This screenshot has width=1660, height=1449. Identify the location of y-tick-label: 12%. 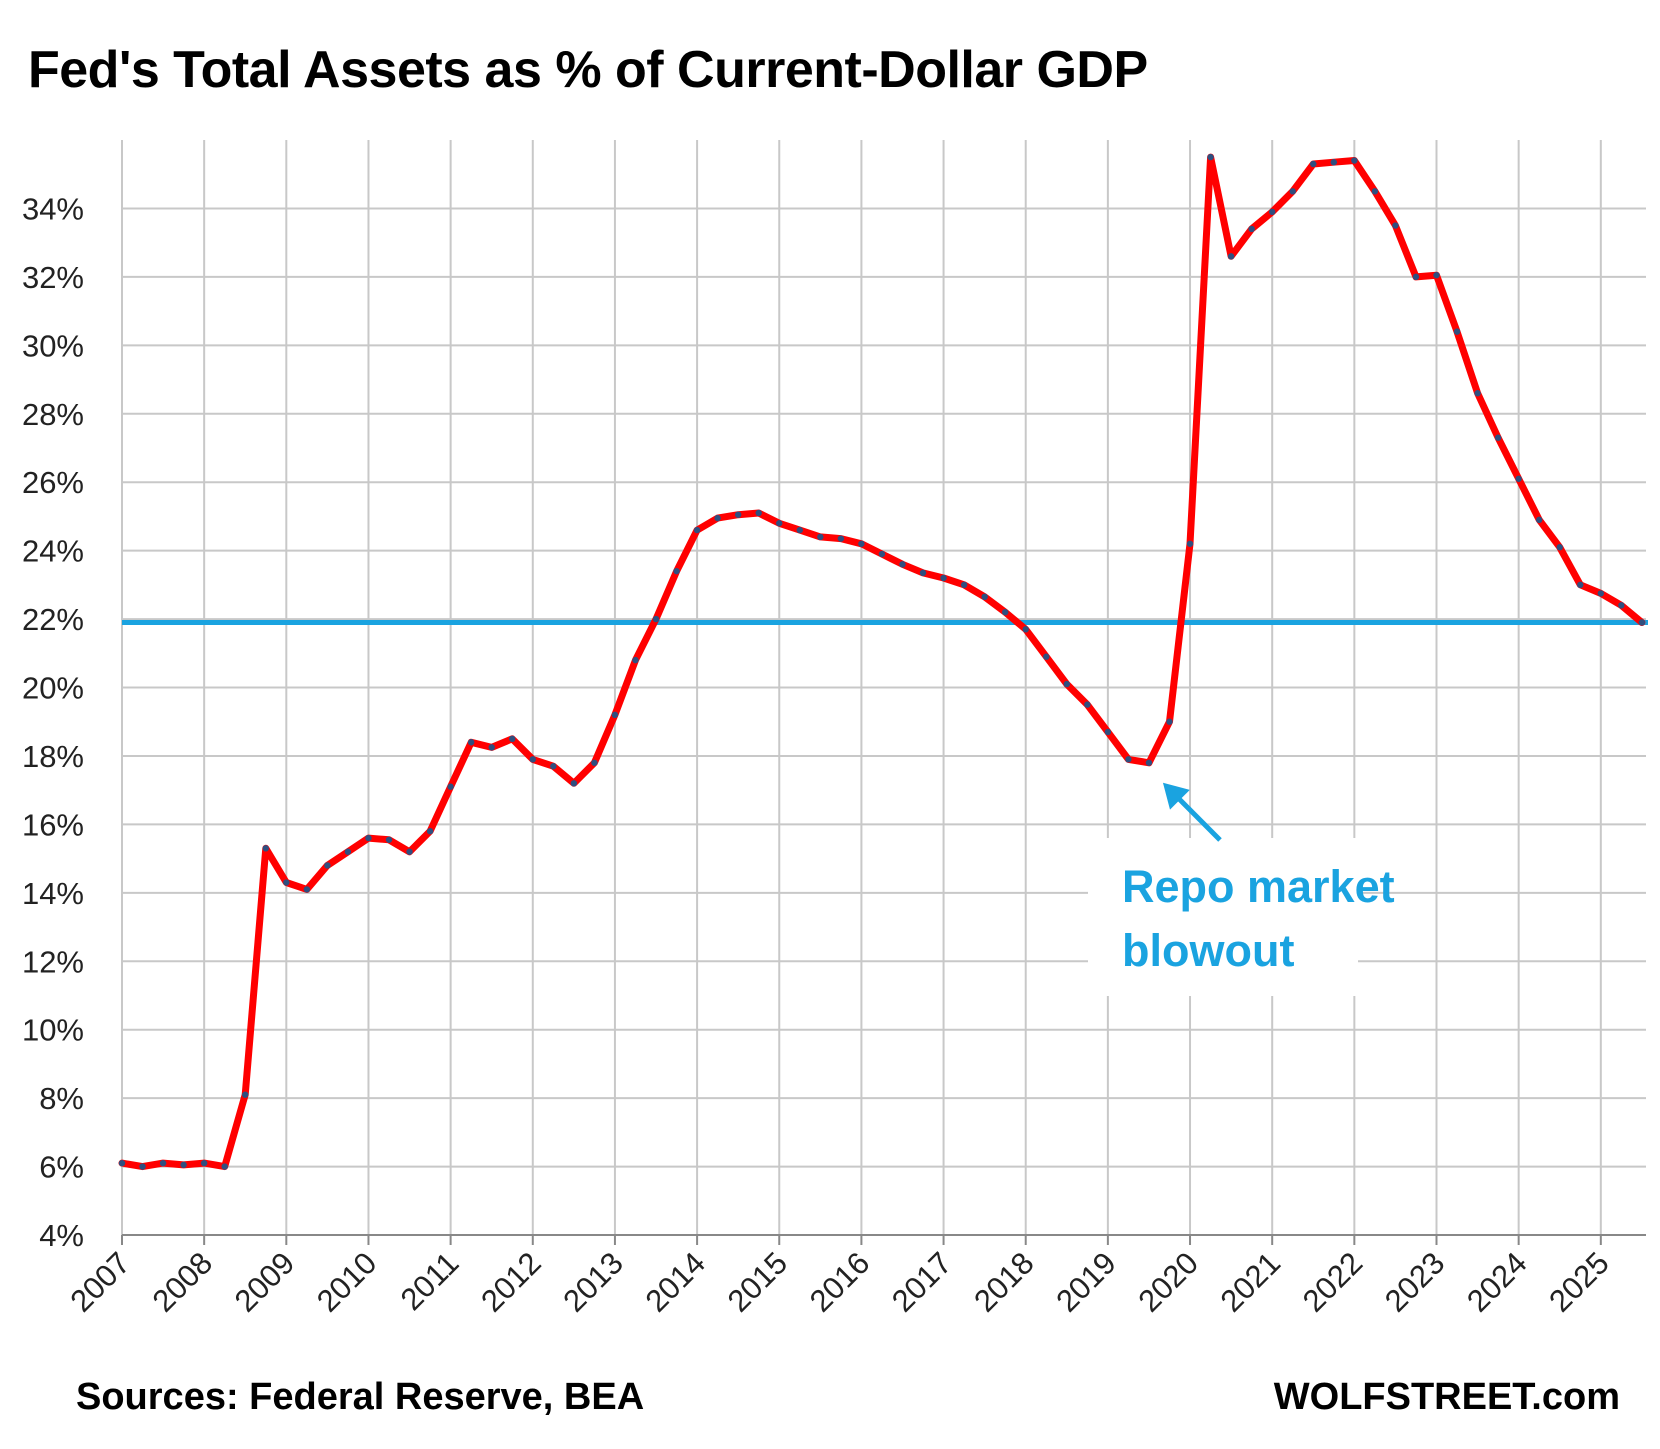
(53, 961).